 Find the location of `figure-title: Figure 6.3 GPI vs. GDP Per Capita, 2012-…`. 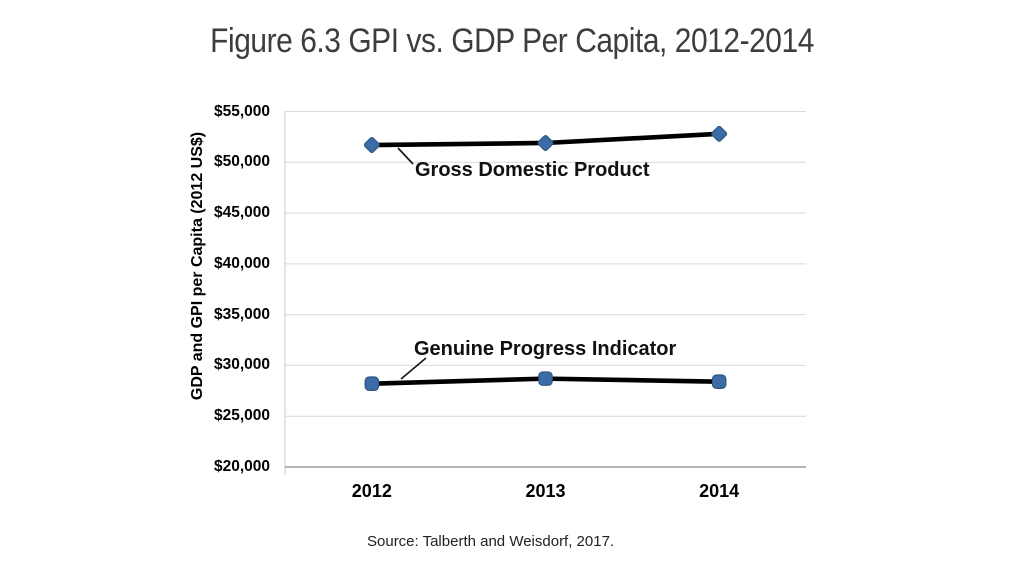

figure-title: Figure 6.3 GPI vs. GDP Per Capita, 2012-… is located at coordinates (512, 41).